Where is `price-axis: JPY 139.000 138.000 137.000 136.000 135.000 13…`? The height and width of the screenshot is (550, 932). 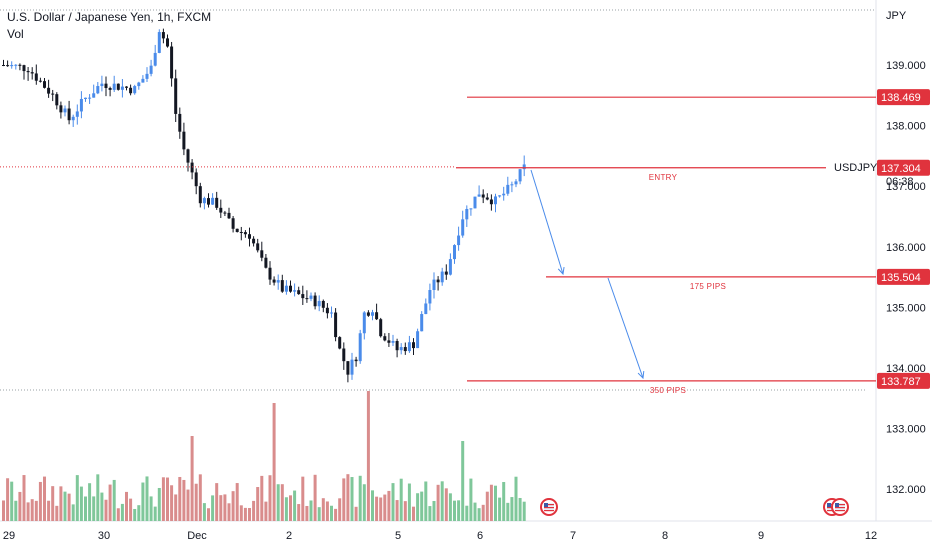 price-axis: JPY 139.000 138.000 137.000 136.000 135.000 13… is located at coordinates (906, 253).